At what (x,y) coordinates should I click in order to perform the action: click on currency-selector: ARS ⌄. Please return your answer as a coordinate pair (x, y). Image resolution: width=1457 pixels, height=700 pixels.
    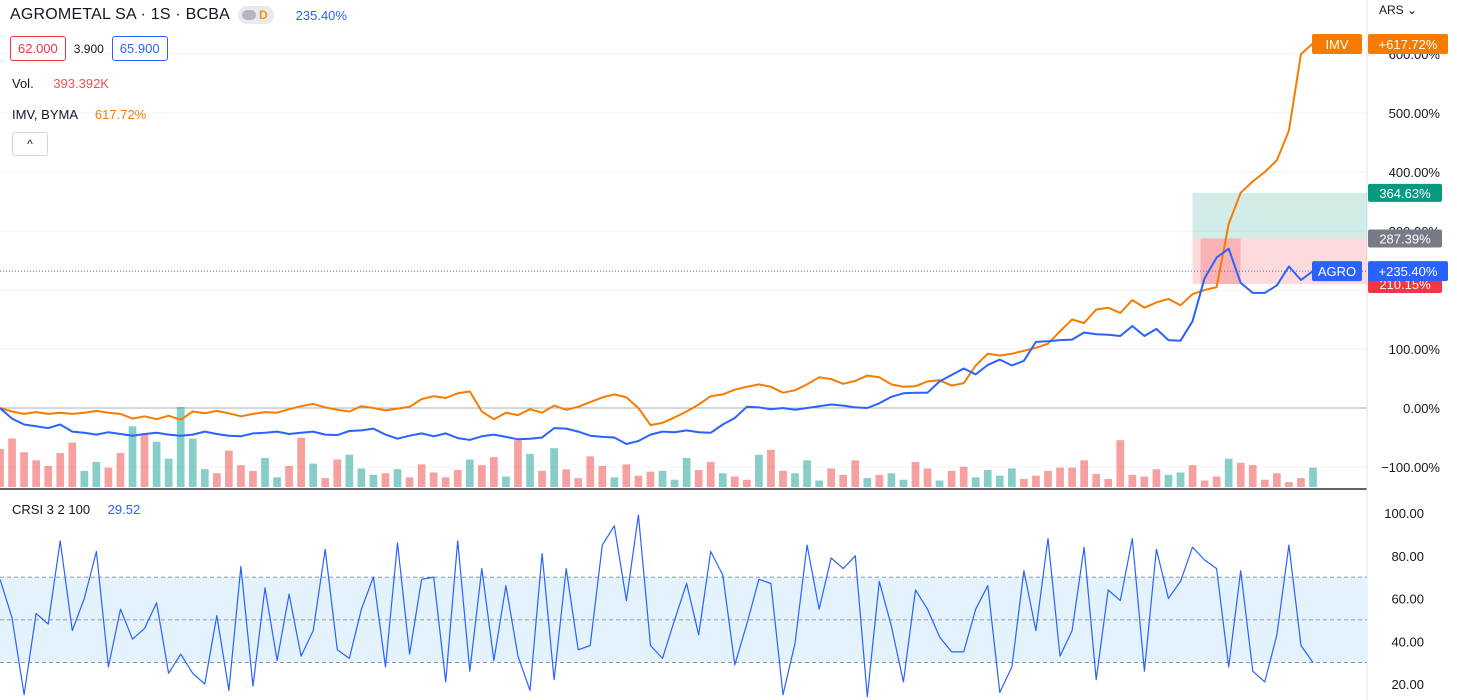
    Looking at the image, I should click on (1398, 10).